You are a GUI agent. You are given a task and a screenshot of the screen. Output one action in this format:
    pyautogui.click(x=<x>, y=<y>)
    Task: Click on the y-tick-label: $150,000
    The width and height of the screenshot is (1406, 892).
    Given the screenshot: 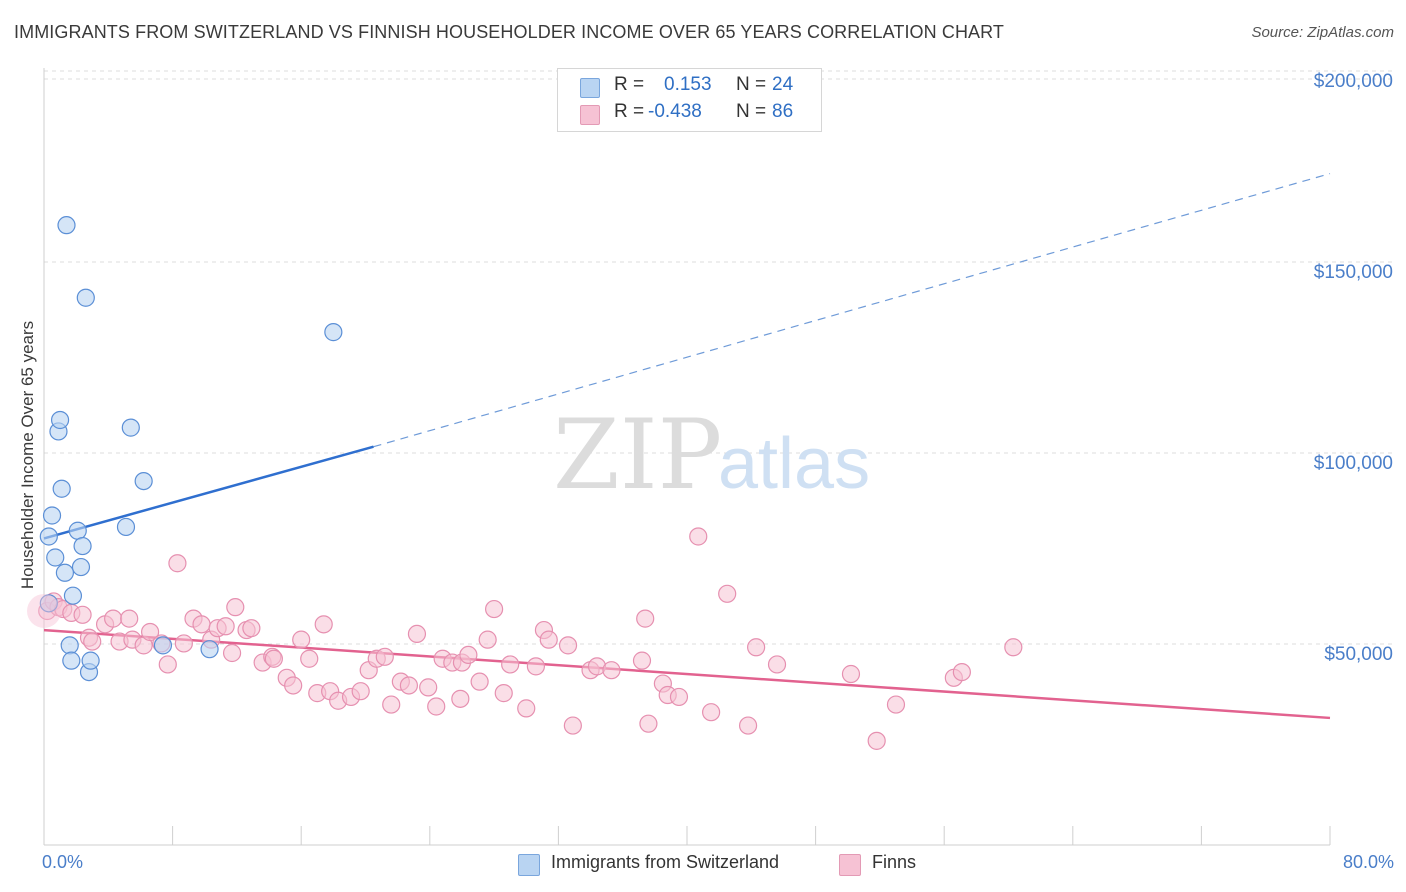 What is the action you would take?
    pyautogui.click(x=1353, y=272)
    